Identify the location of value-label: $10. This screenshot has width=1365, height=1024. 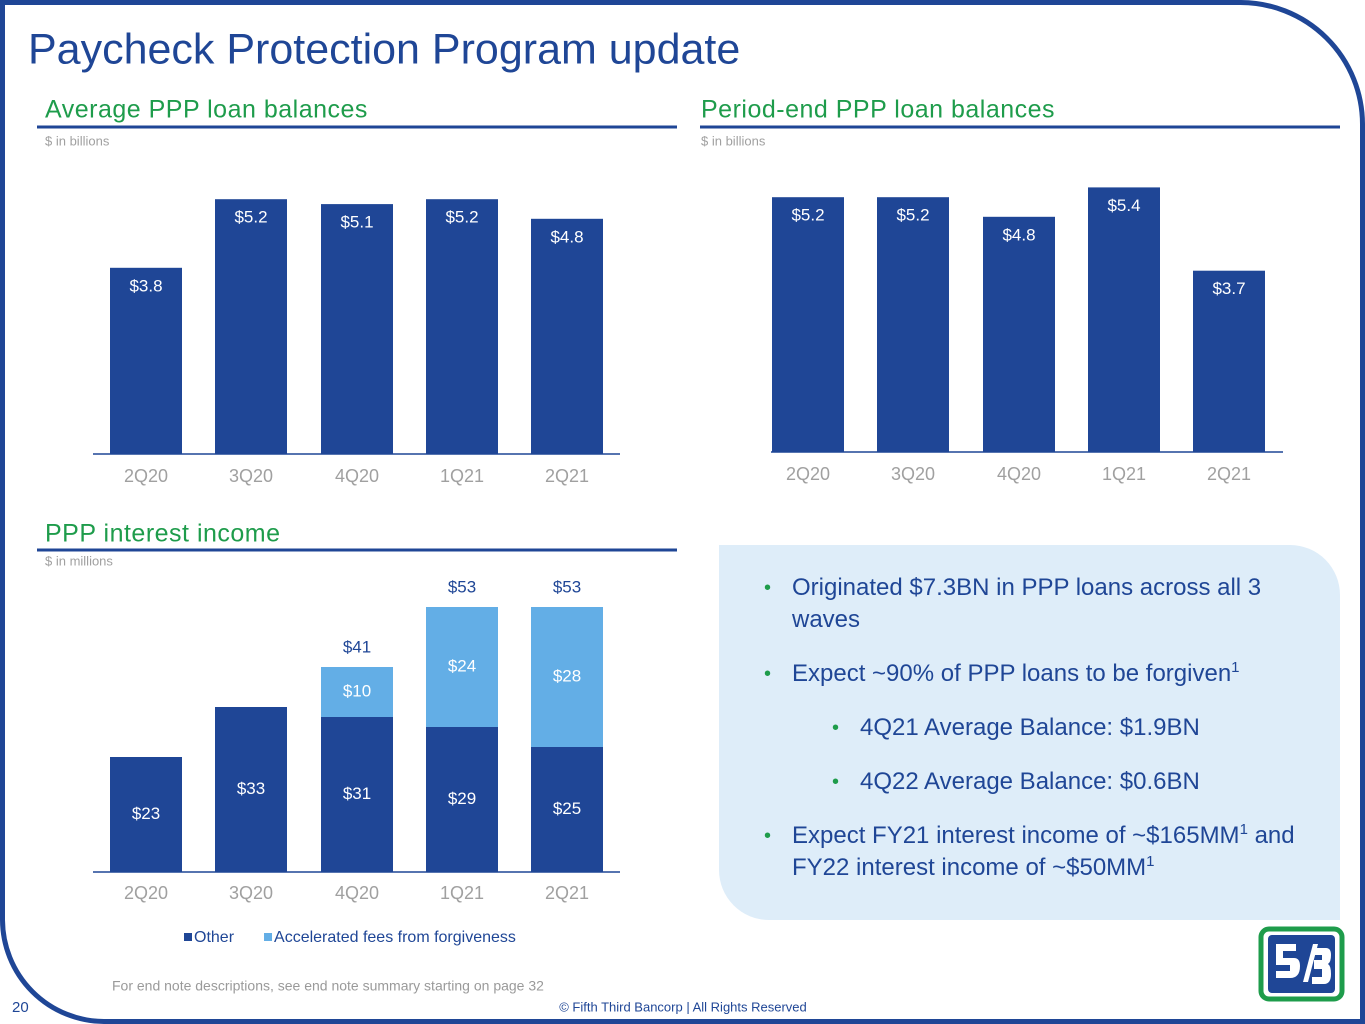
(357, 690).